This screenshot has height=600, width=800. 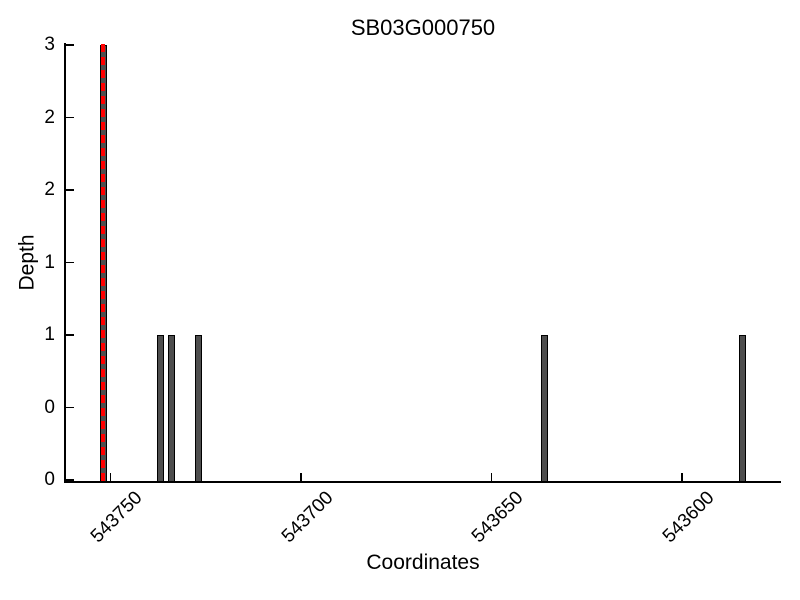 I want to click on marker-line, so click(x=103, y=264).